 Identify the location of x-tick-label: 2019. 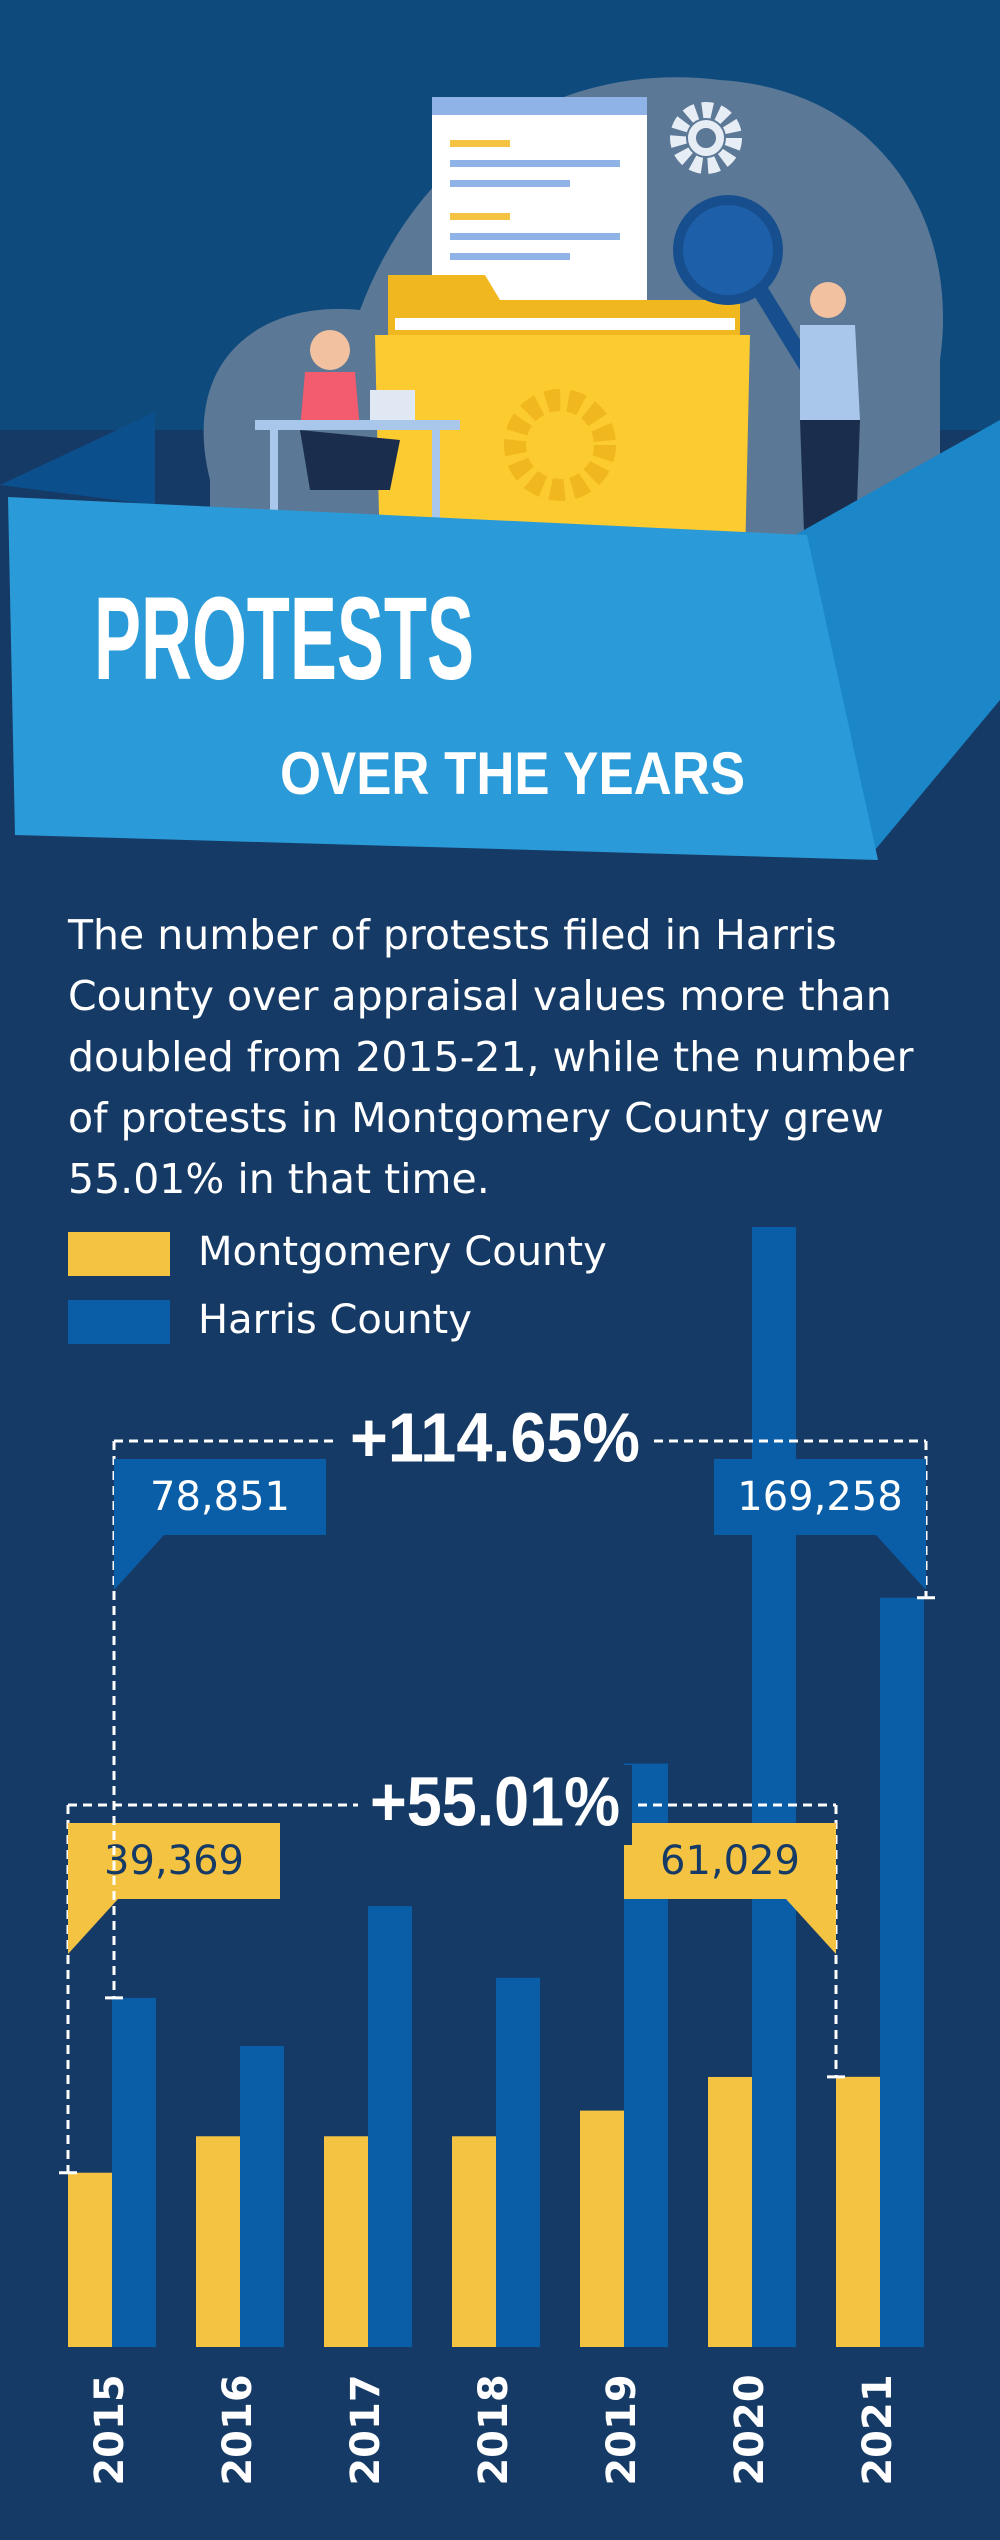
(622, 2429).